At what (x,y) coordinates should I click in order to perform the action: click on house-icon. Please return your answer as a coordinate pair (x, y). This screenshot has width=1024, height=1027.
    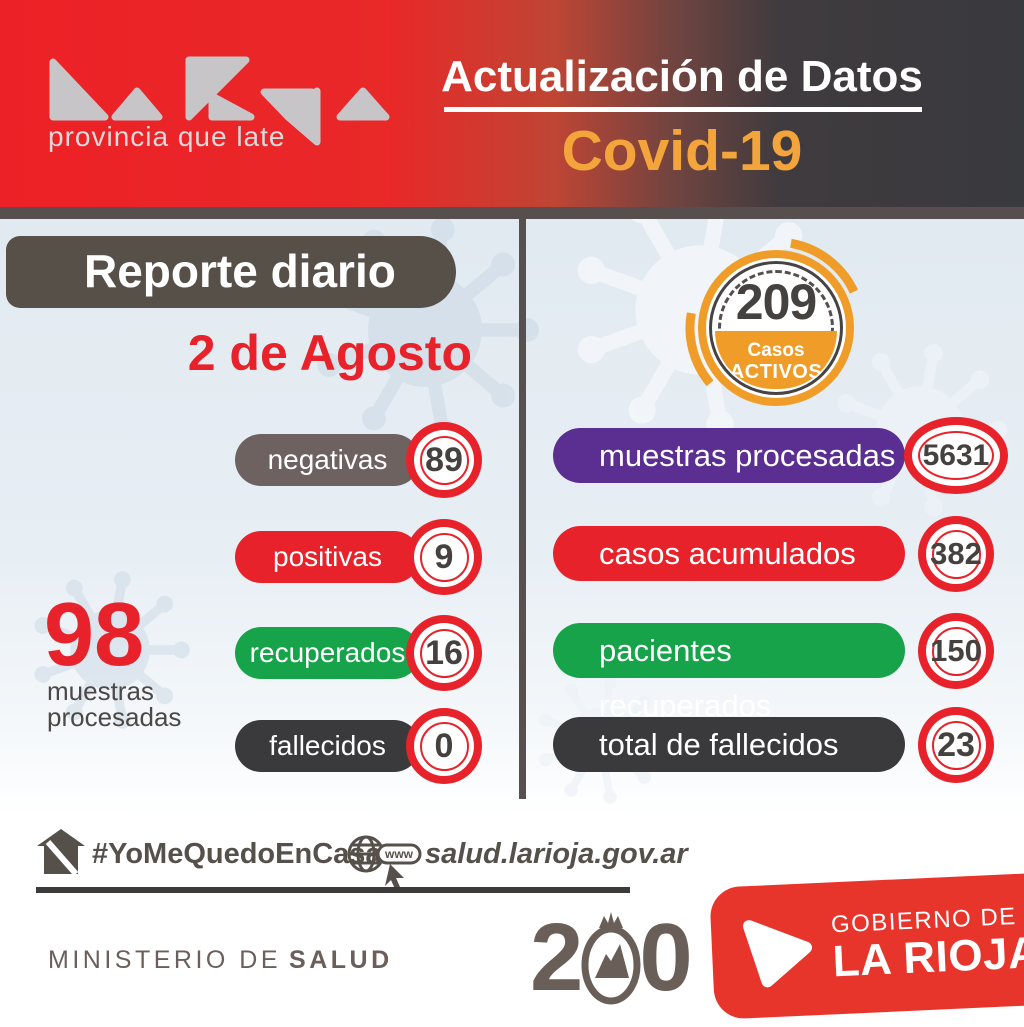
    Looking at the image, I should click on (61, 852).